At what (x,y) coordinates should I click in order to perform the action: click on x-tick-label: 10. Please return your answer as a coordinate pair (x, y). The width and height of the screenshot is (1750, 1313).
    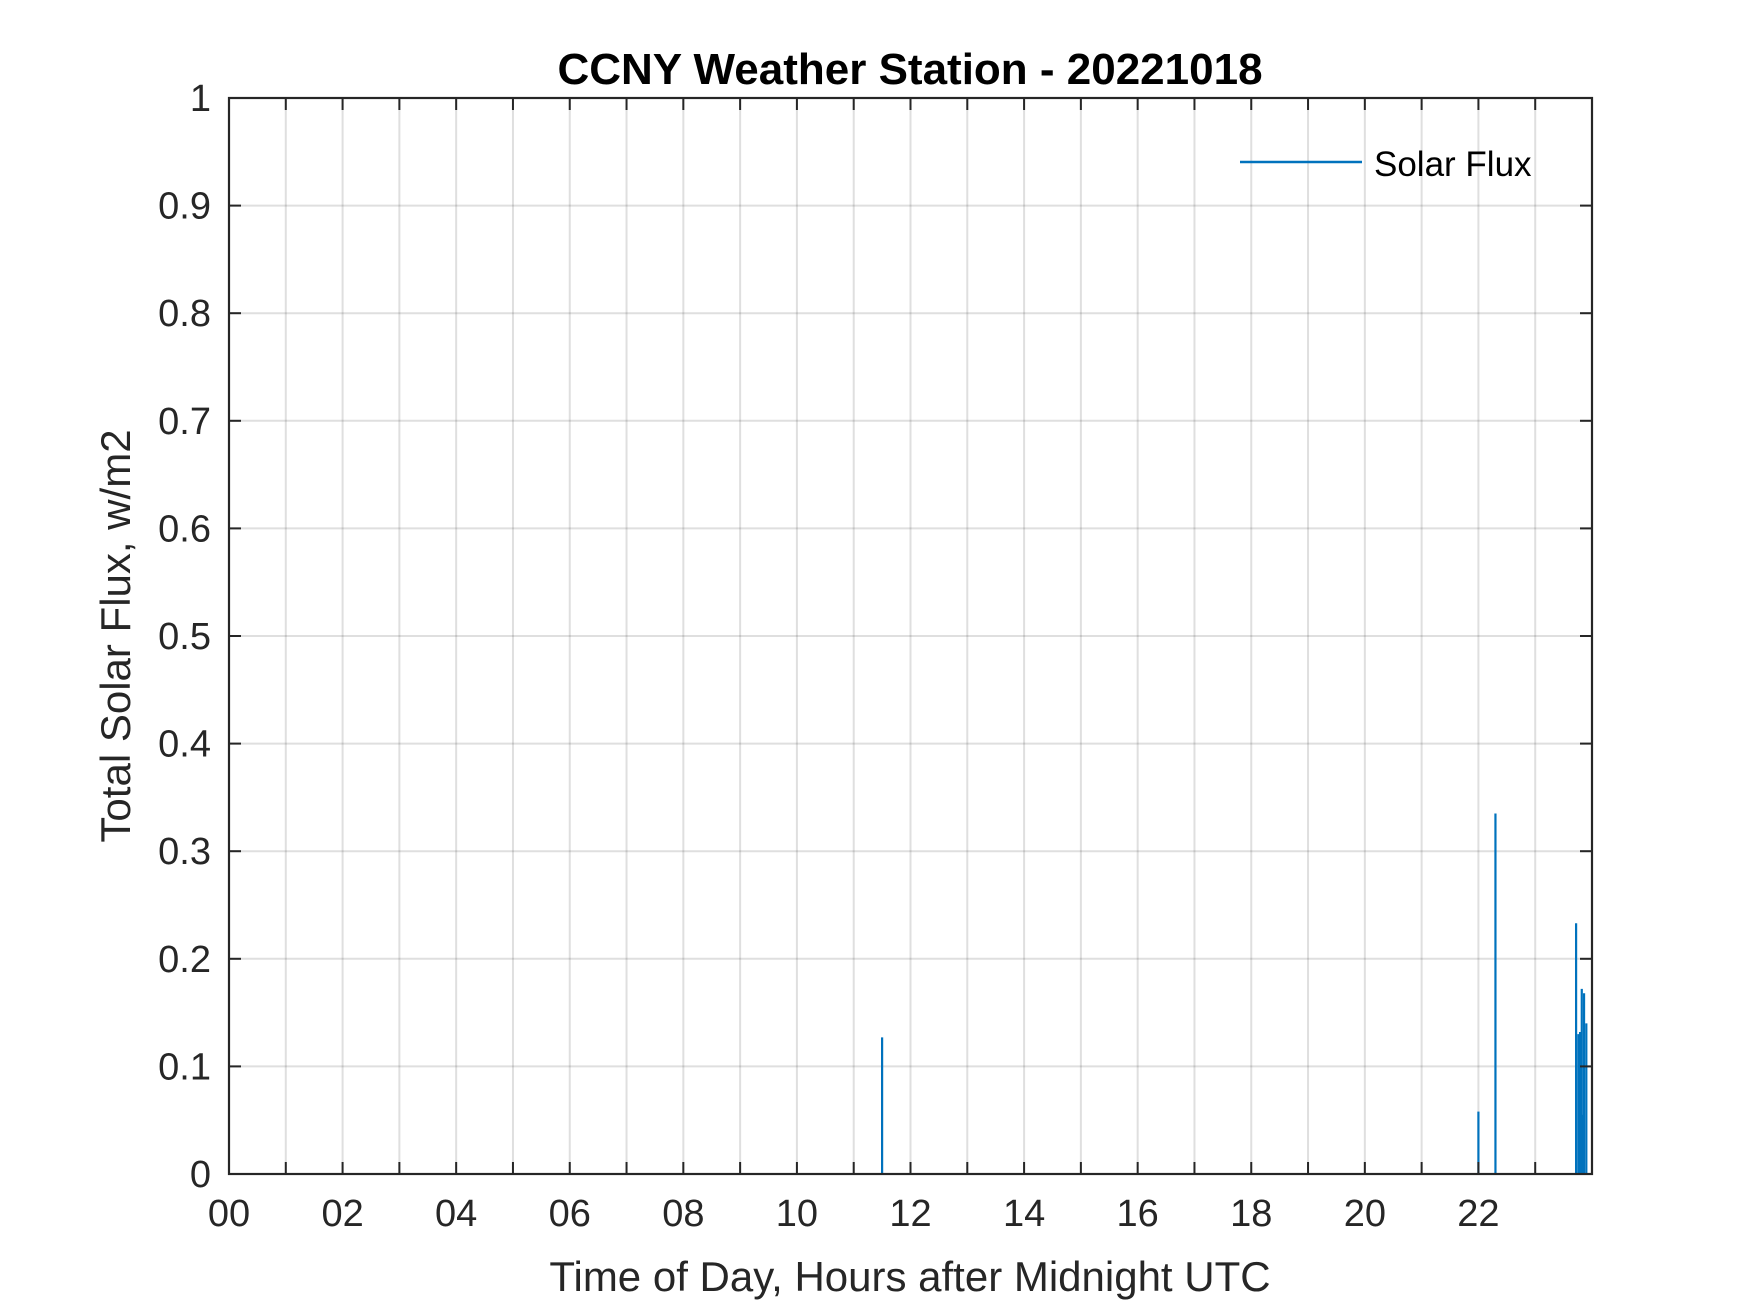
    Looking at the image, I should click on (797, 1214).